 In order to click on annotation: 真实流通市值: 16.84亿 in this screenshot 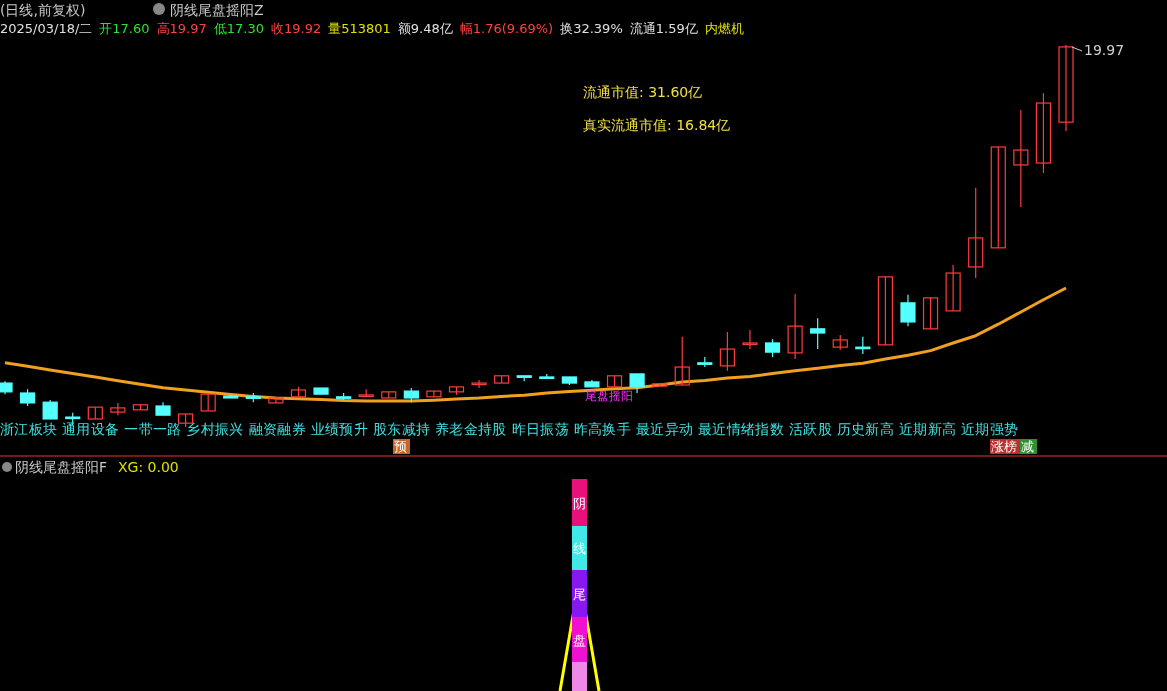, I will do `click(657, 125)`.